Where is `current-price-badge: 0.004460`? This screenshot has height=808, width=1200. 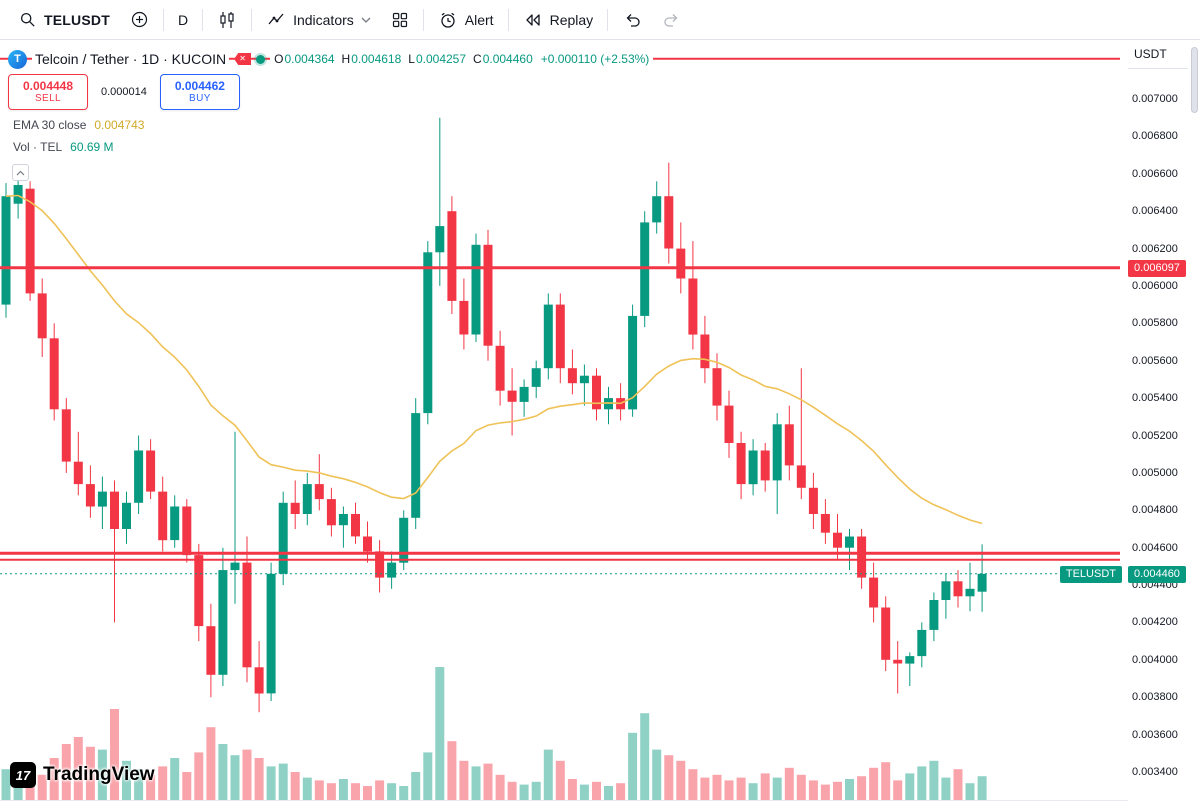
current-price-badge: 0.004460 is located at coordinates (1157, 574).